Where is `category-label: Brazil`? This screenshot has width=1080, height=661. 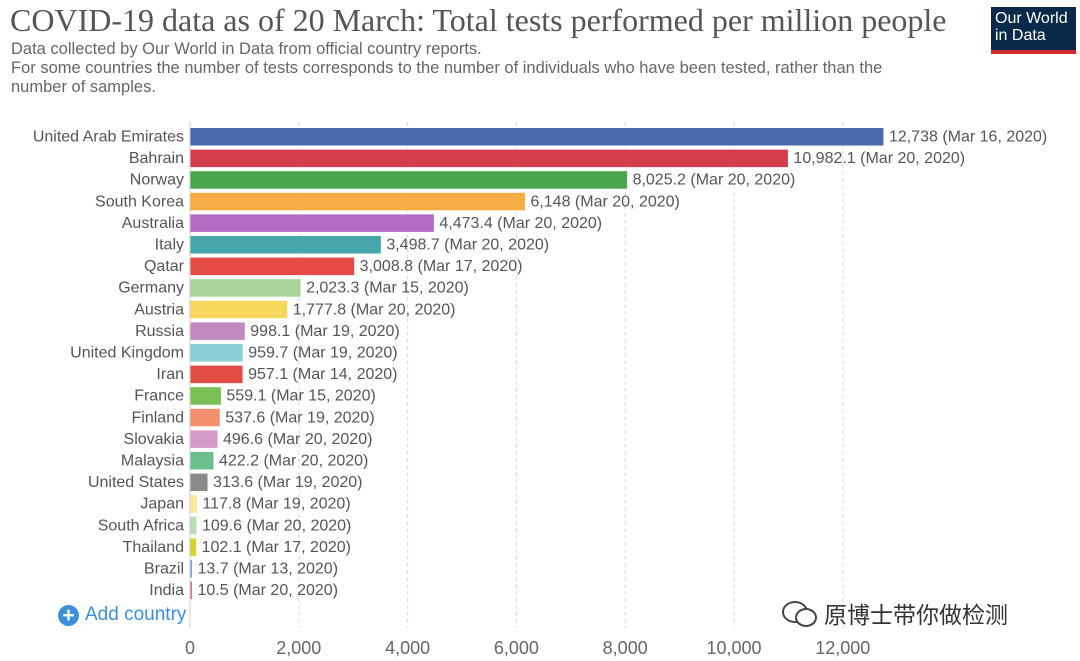
category-label: Brazil is located at coordinates (164, 569).